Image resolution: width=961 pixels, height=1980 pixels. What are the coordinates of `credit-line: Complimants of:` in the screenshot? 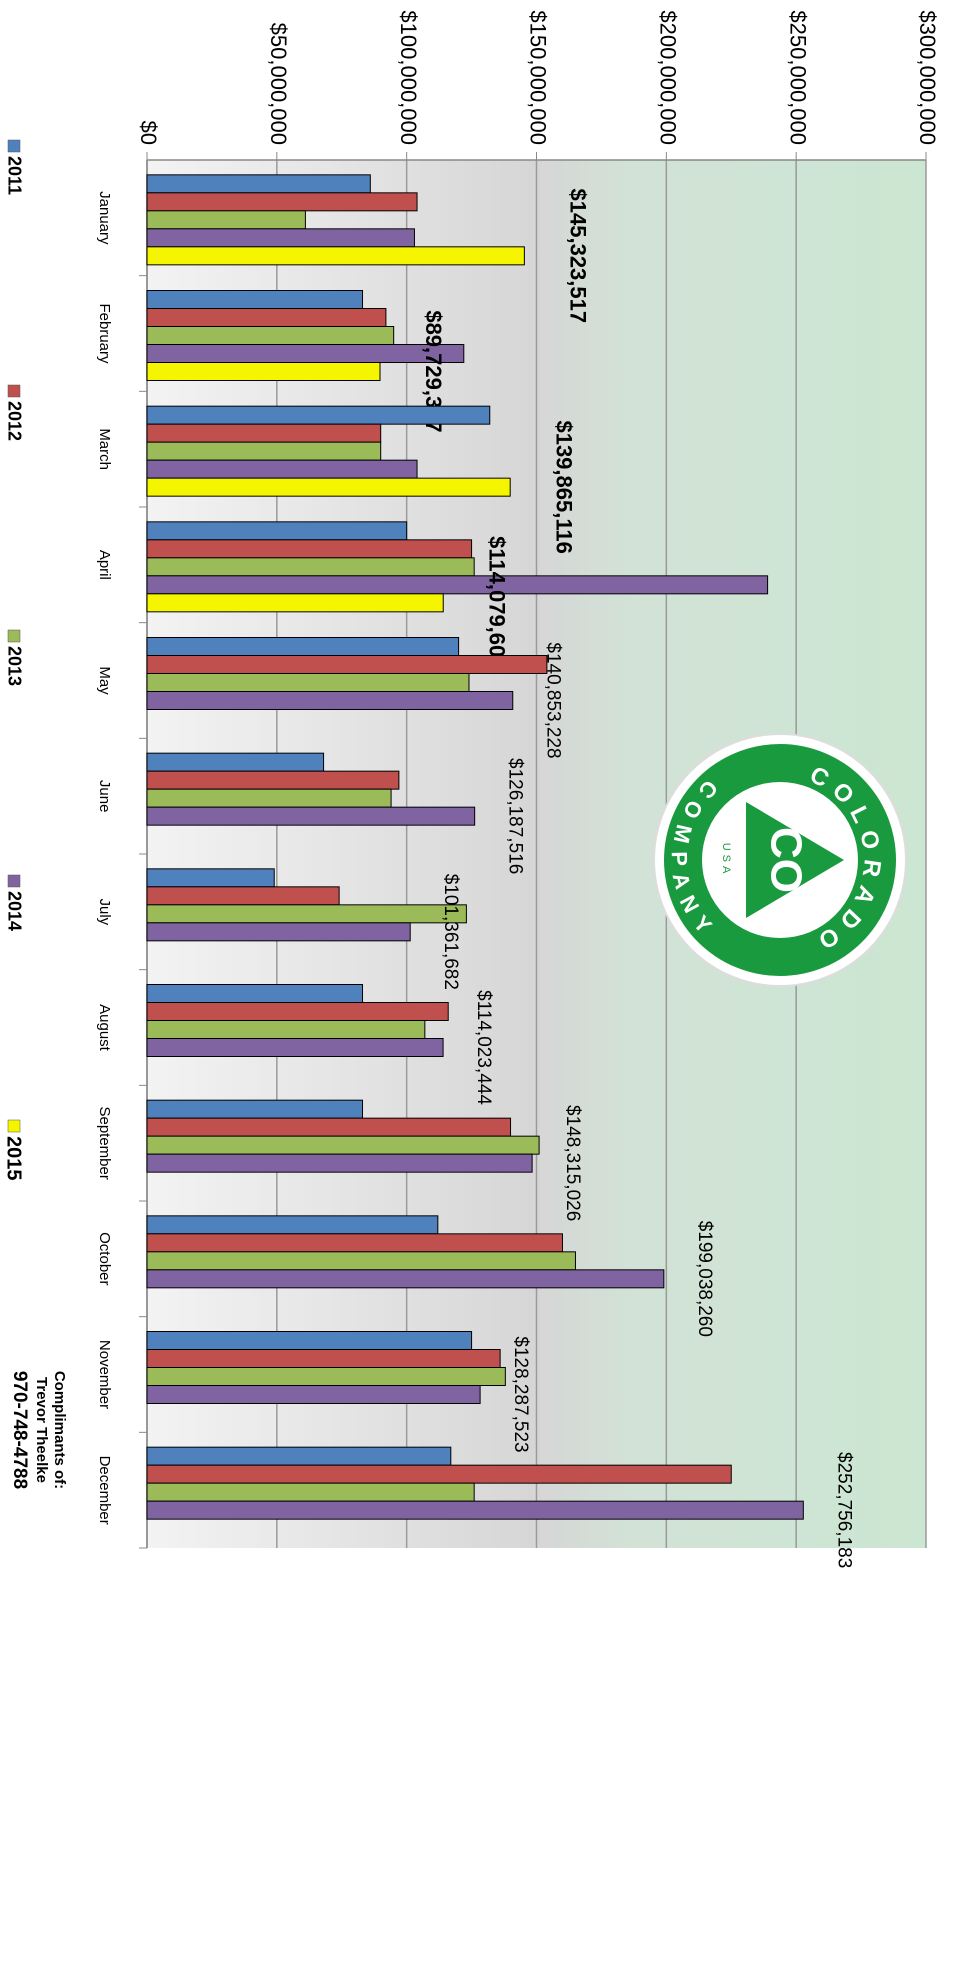 It's located at (59, 1430).